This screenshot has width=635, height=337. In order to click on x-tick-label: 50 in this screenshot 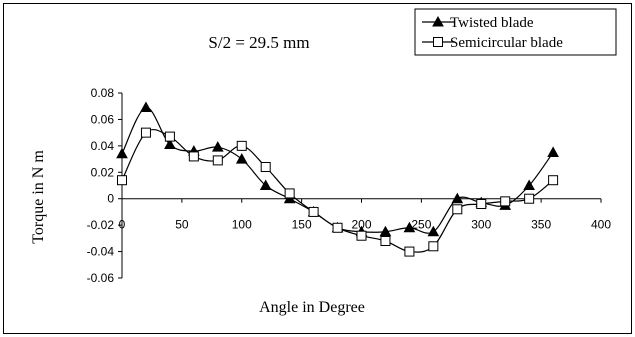, I will do `click(182, 225)`.